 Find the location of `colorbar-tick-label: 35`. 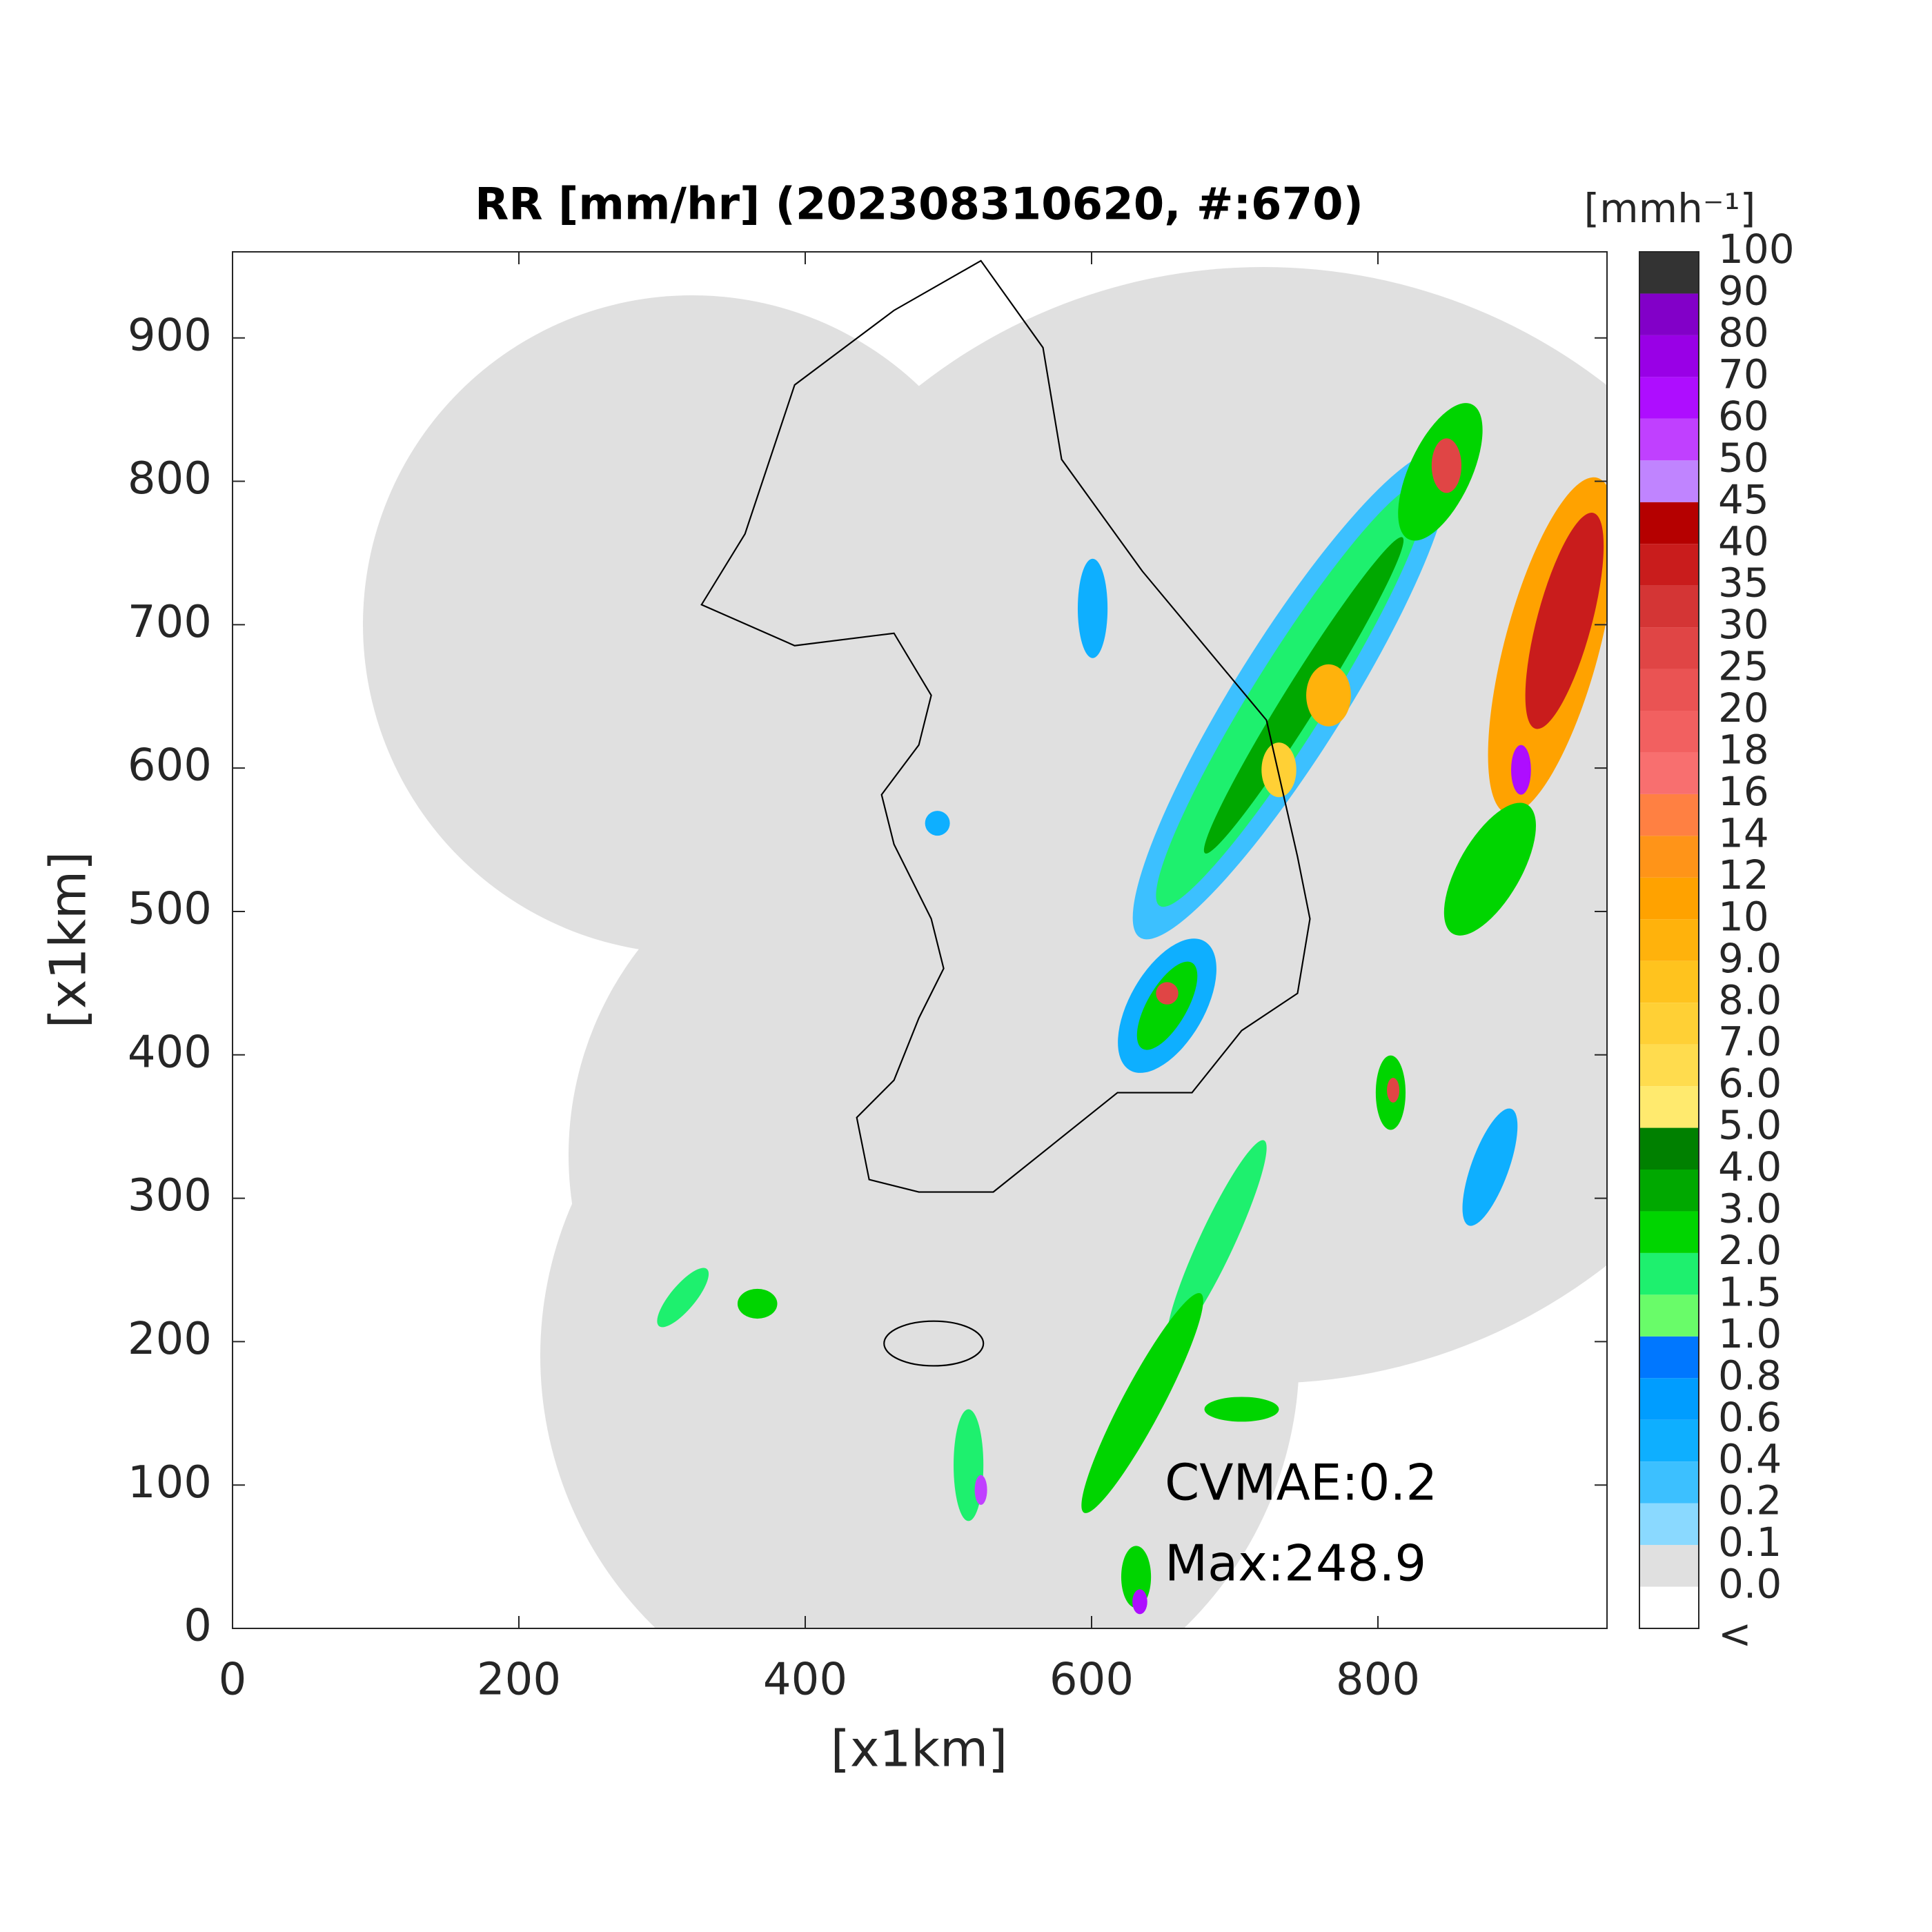

colorbar-tick-label: 35 is located at coordinates (1743, 583).